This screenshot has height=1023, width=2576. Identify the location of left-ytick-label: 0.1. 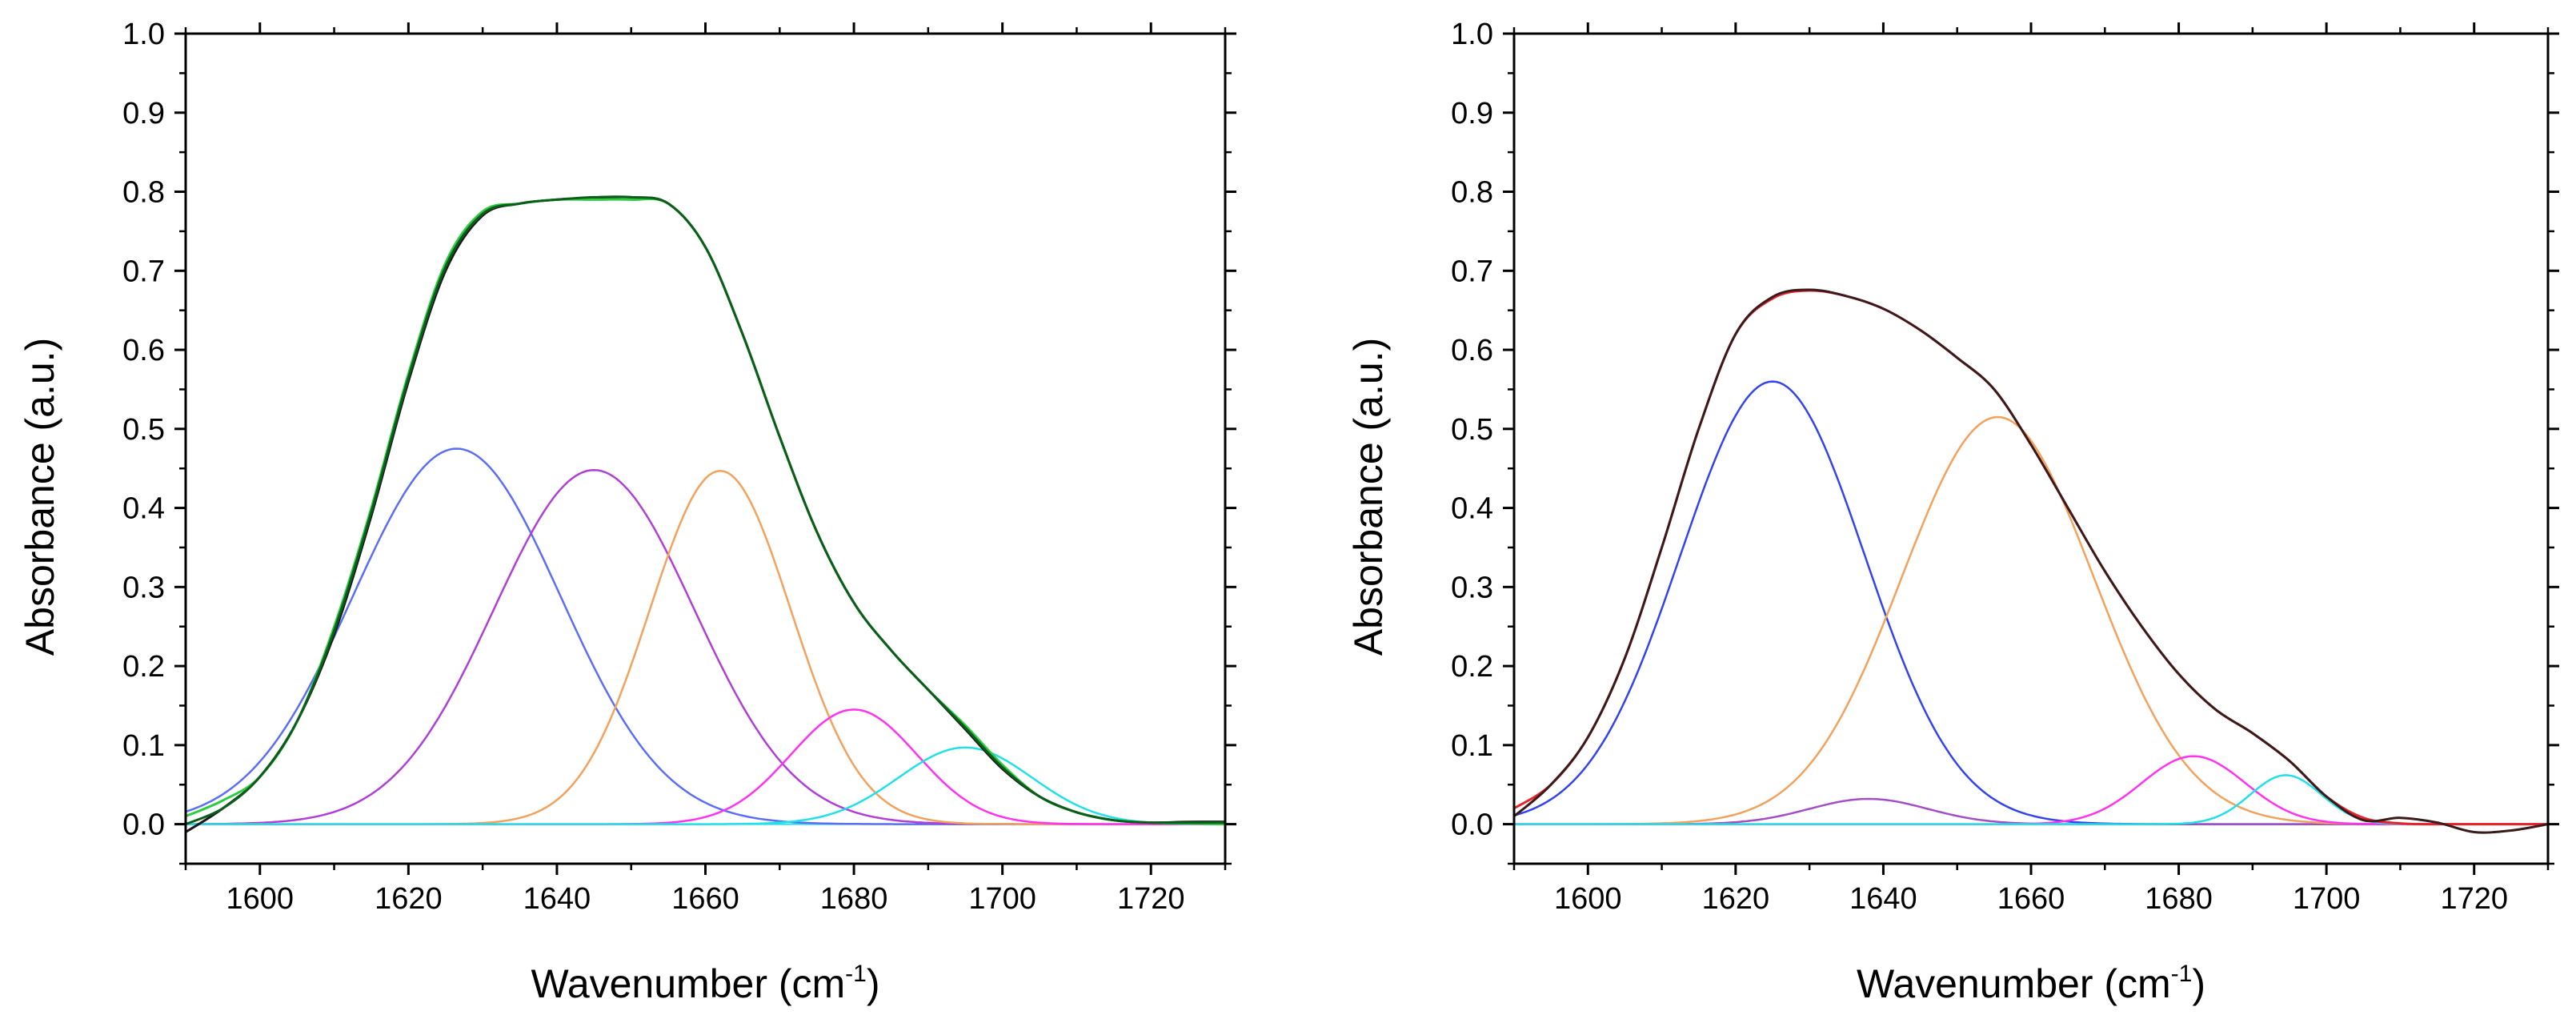
(143, 746).